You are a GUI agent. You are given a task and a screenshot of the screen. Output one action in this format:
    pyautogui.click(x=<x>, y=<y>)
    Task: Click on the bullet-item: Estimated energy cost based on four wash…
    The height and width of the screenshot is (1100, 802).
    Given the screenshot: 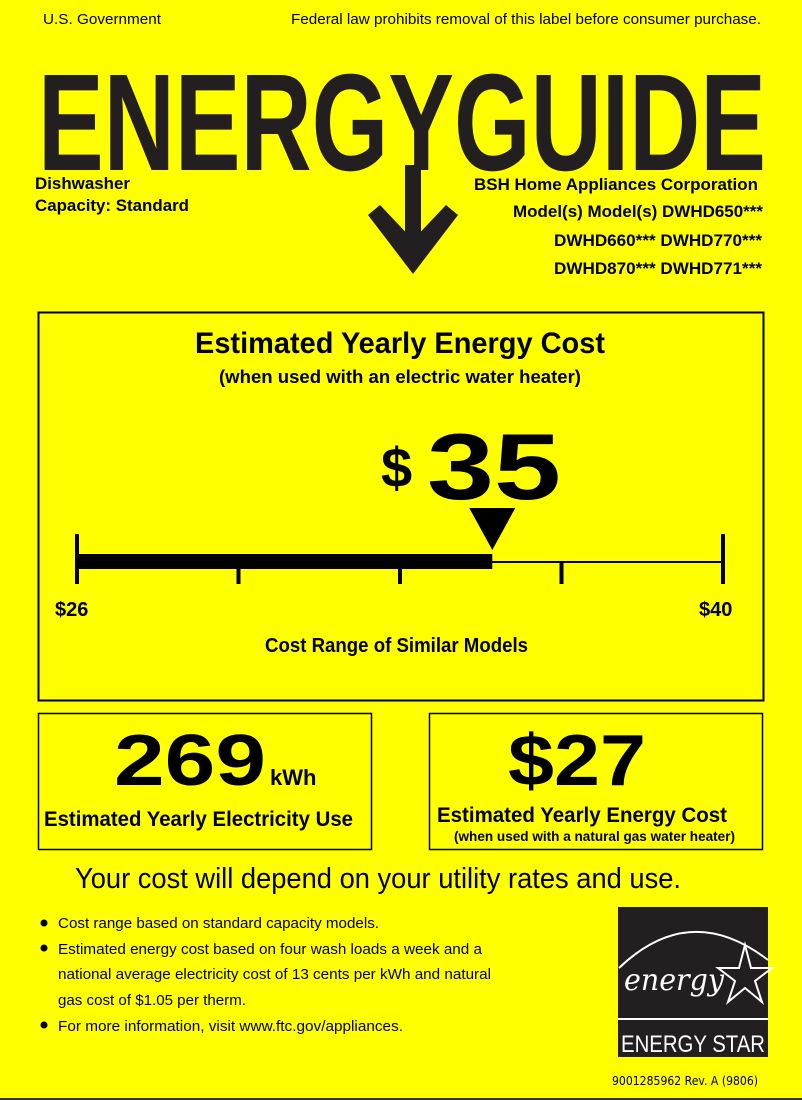 What is the action you would take?
    pyautogui.click(x=270, y=949)
    